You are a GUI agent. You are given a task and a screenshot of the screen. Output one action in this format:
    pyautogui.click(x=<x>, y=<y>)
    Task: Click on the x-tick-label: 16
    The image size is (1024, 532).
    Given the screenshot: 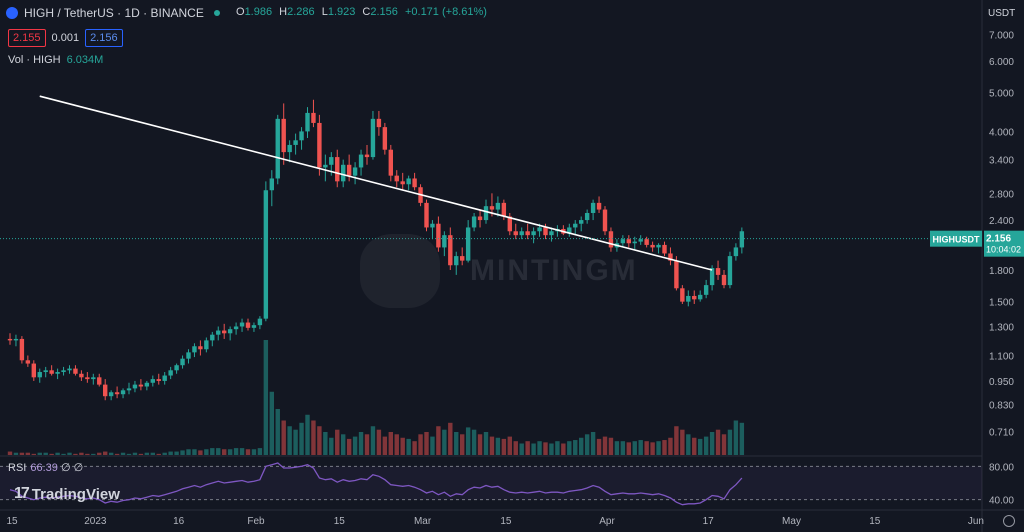 What is the action you would take?
    pyautogui.click(x=179, y=521)
    